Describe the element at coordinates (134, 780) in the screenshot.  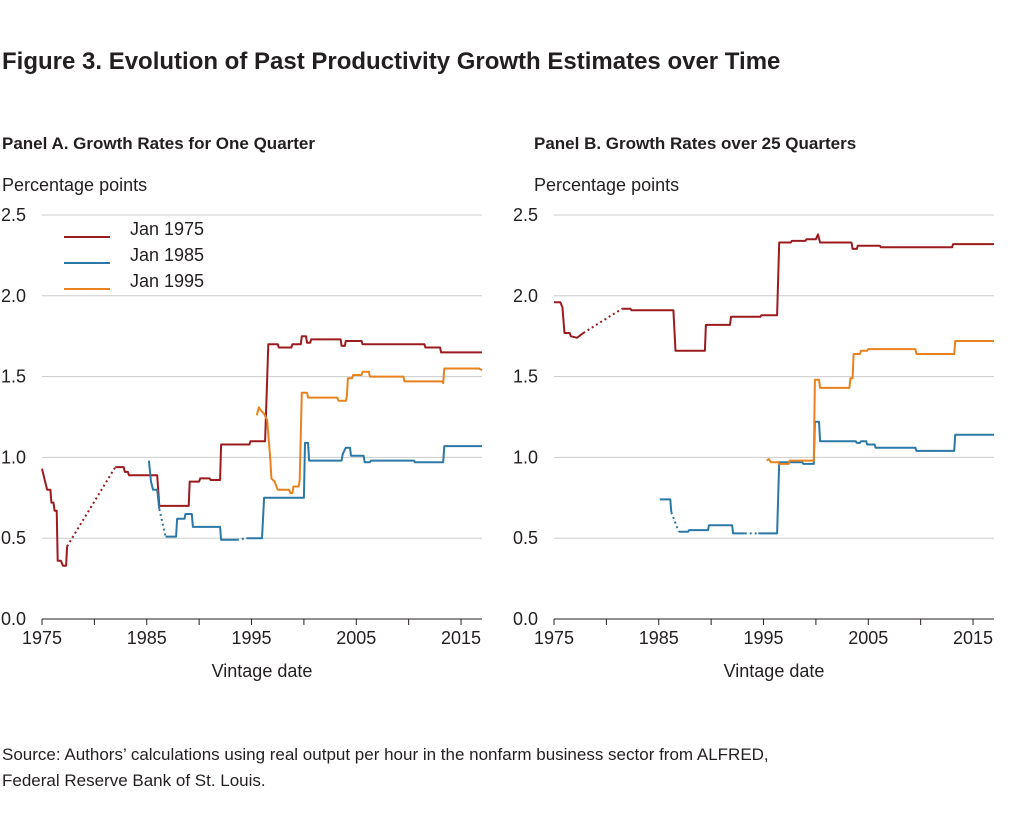
I see `source-line-2: Federal Reserve Bank of St. Louis.` at that location.